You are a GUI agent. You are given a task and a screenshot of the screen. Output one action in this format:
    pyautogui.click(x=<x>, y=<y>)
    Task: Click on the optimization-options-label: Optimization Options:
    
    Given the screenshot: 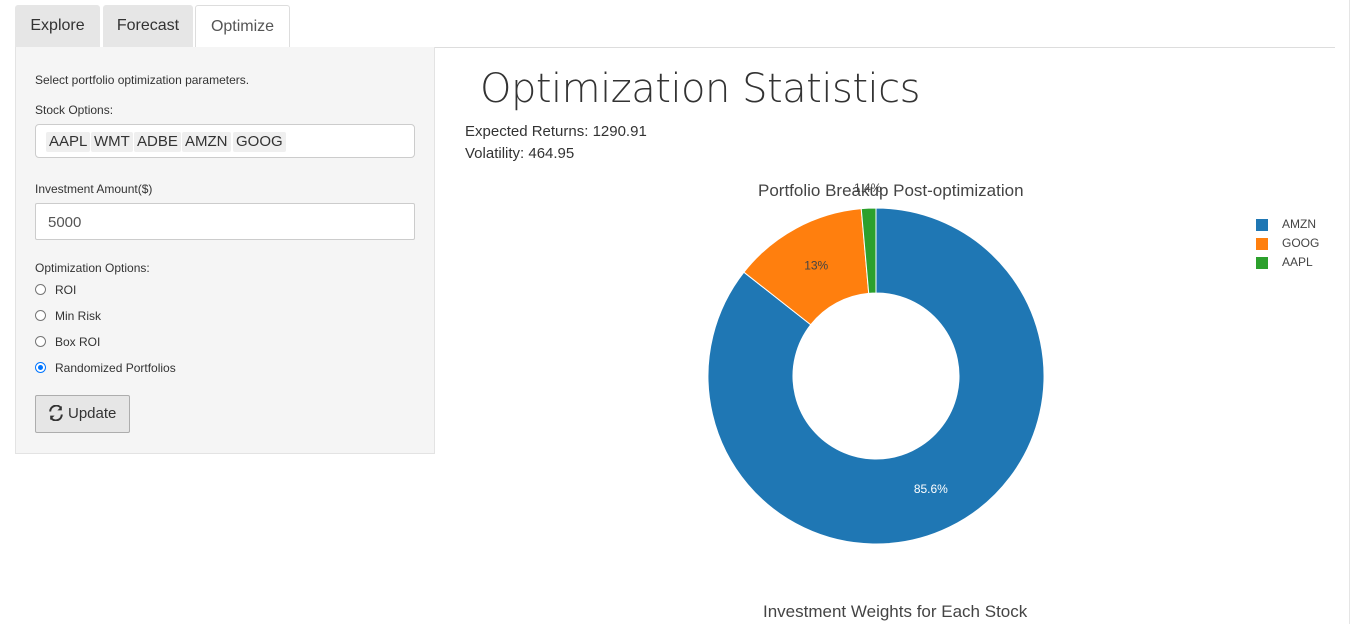 What is the action you would take?
    pyautogui.click(x=92, y=268)
    